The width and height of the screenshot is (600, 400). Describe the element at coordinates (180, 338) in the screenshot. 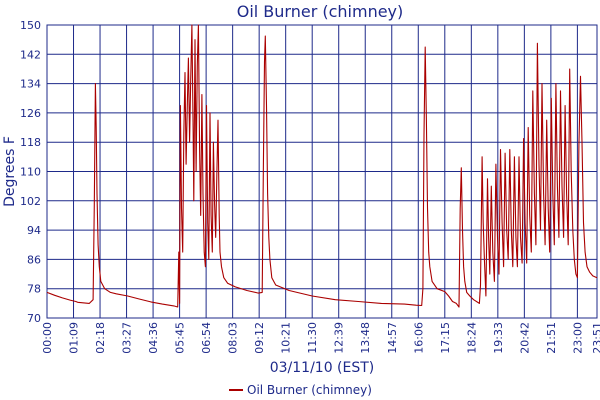

I see `x-tick-label: 05:45` at that location.